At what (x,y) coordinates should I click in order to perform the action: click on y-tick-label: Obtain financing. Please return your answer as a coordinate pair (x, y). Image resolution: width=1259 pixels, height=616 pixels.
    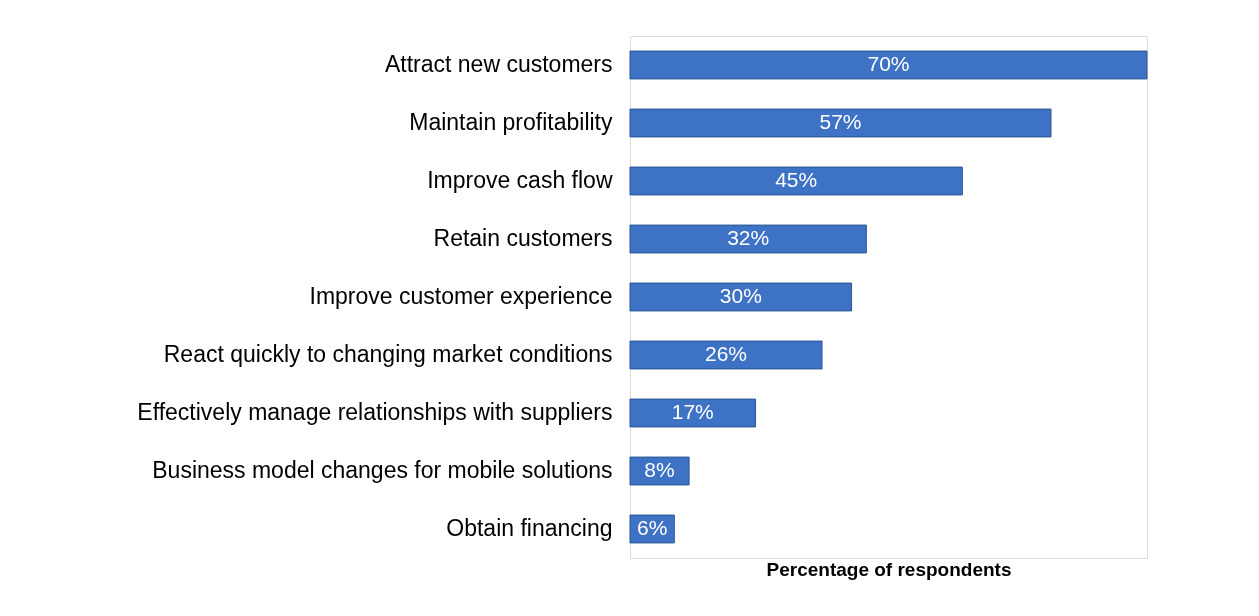
    Looking at the image, I should click on (529, 528).